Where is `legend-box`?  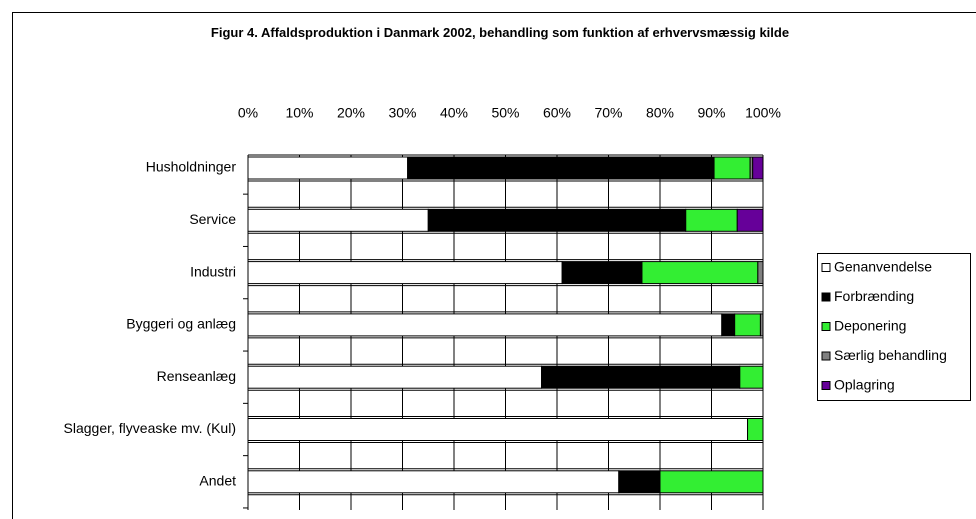 legend-box is located at coordinates (894, 327).